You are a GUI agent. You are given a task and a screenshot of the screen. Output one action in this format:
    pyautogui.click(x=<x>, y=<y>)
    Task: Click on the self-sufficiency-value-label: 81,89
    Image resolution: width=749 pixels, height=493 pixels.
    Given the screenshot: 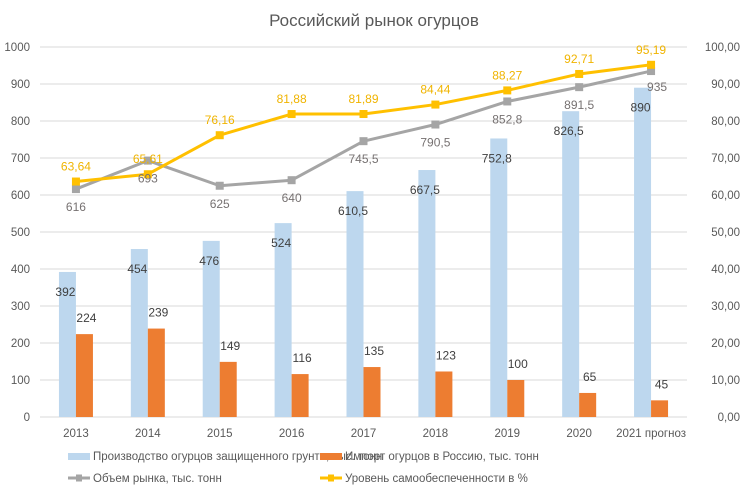 What is the action you would take?
    pyautogui.click(x=363, y=99)
    